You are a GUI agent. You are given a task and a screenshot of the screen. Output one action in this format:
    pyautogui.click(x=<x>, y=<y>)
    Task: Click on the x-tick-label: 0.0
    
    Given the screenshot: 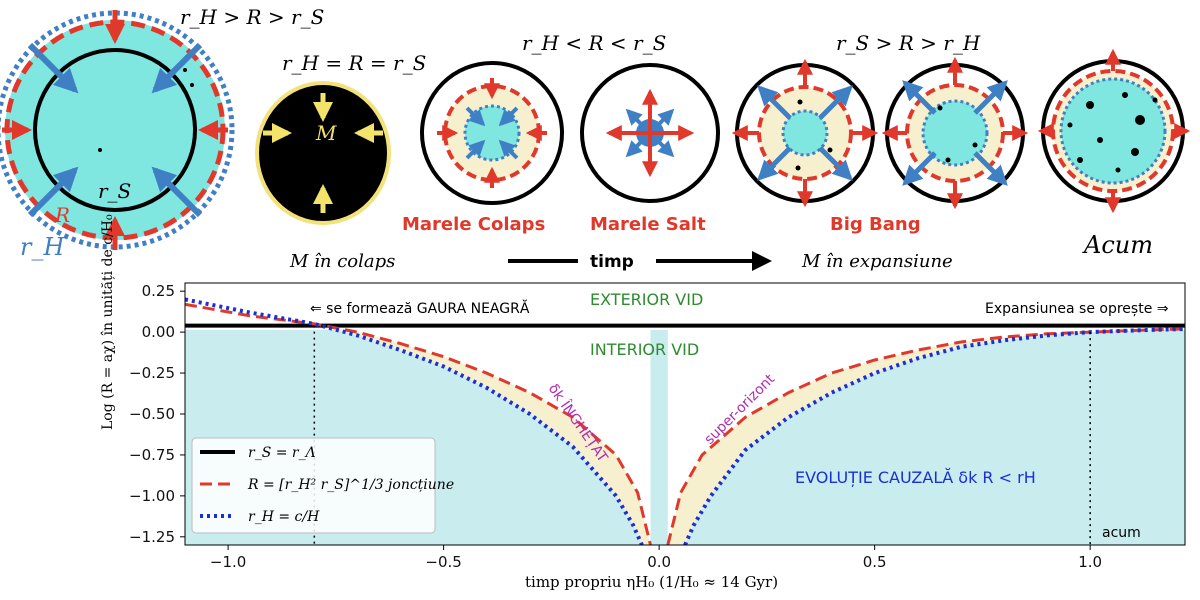 What is the action you would take?
    pyautogui.click(x=659, y=562)
    